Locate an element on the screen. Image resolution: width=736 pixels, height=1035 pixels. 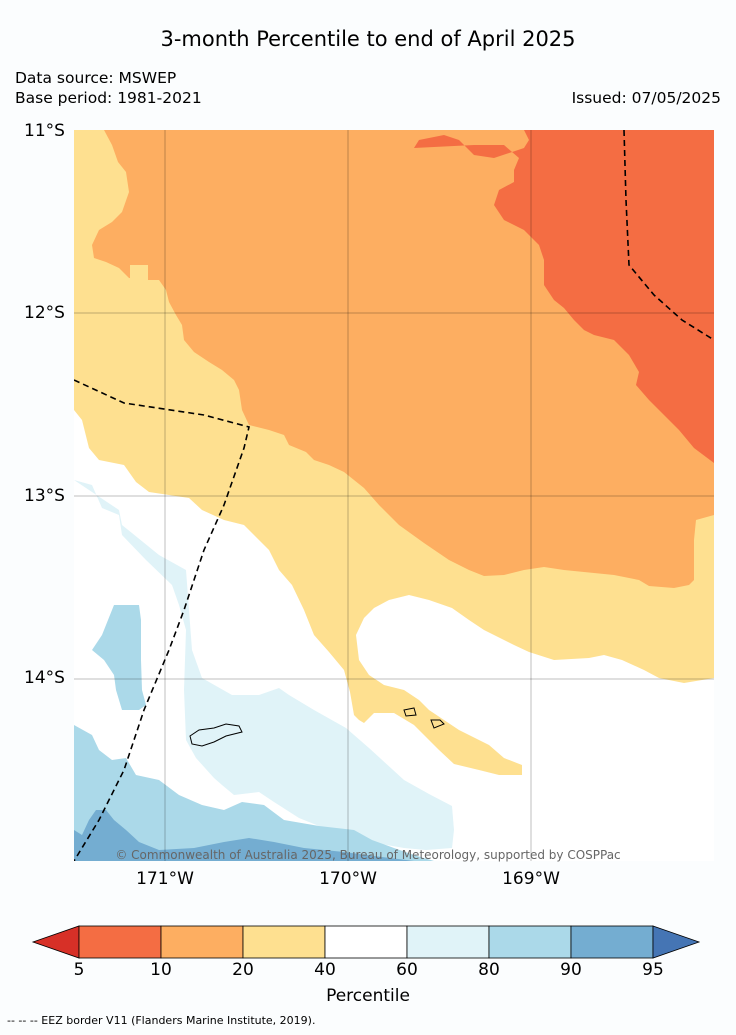
colorbar-tick-95: 95 is located at coordinates (653, 970).